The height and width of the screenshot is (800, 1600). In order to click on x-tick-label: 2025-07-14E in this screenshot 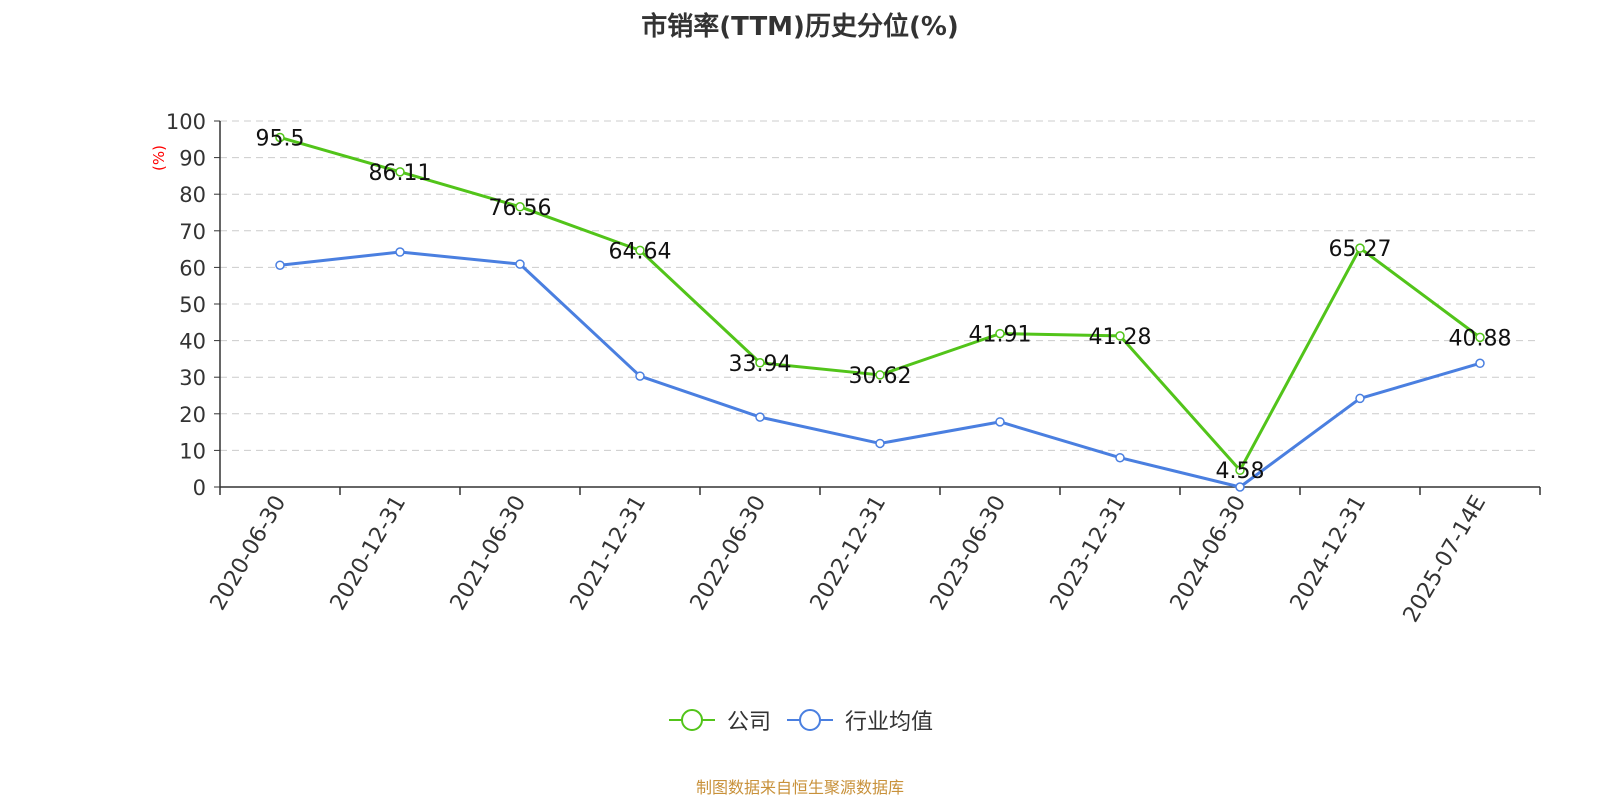, I will do `click(1445, 559)`.